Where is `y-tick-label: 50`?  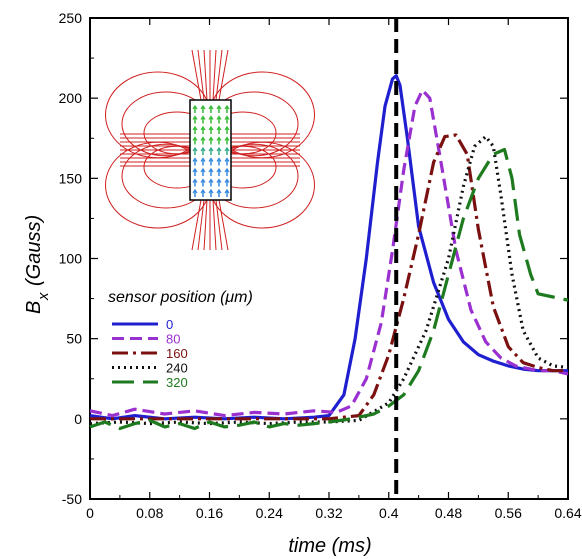
y-tick-label: 50 is located at coordinates (74, 339).